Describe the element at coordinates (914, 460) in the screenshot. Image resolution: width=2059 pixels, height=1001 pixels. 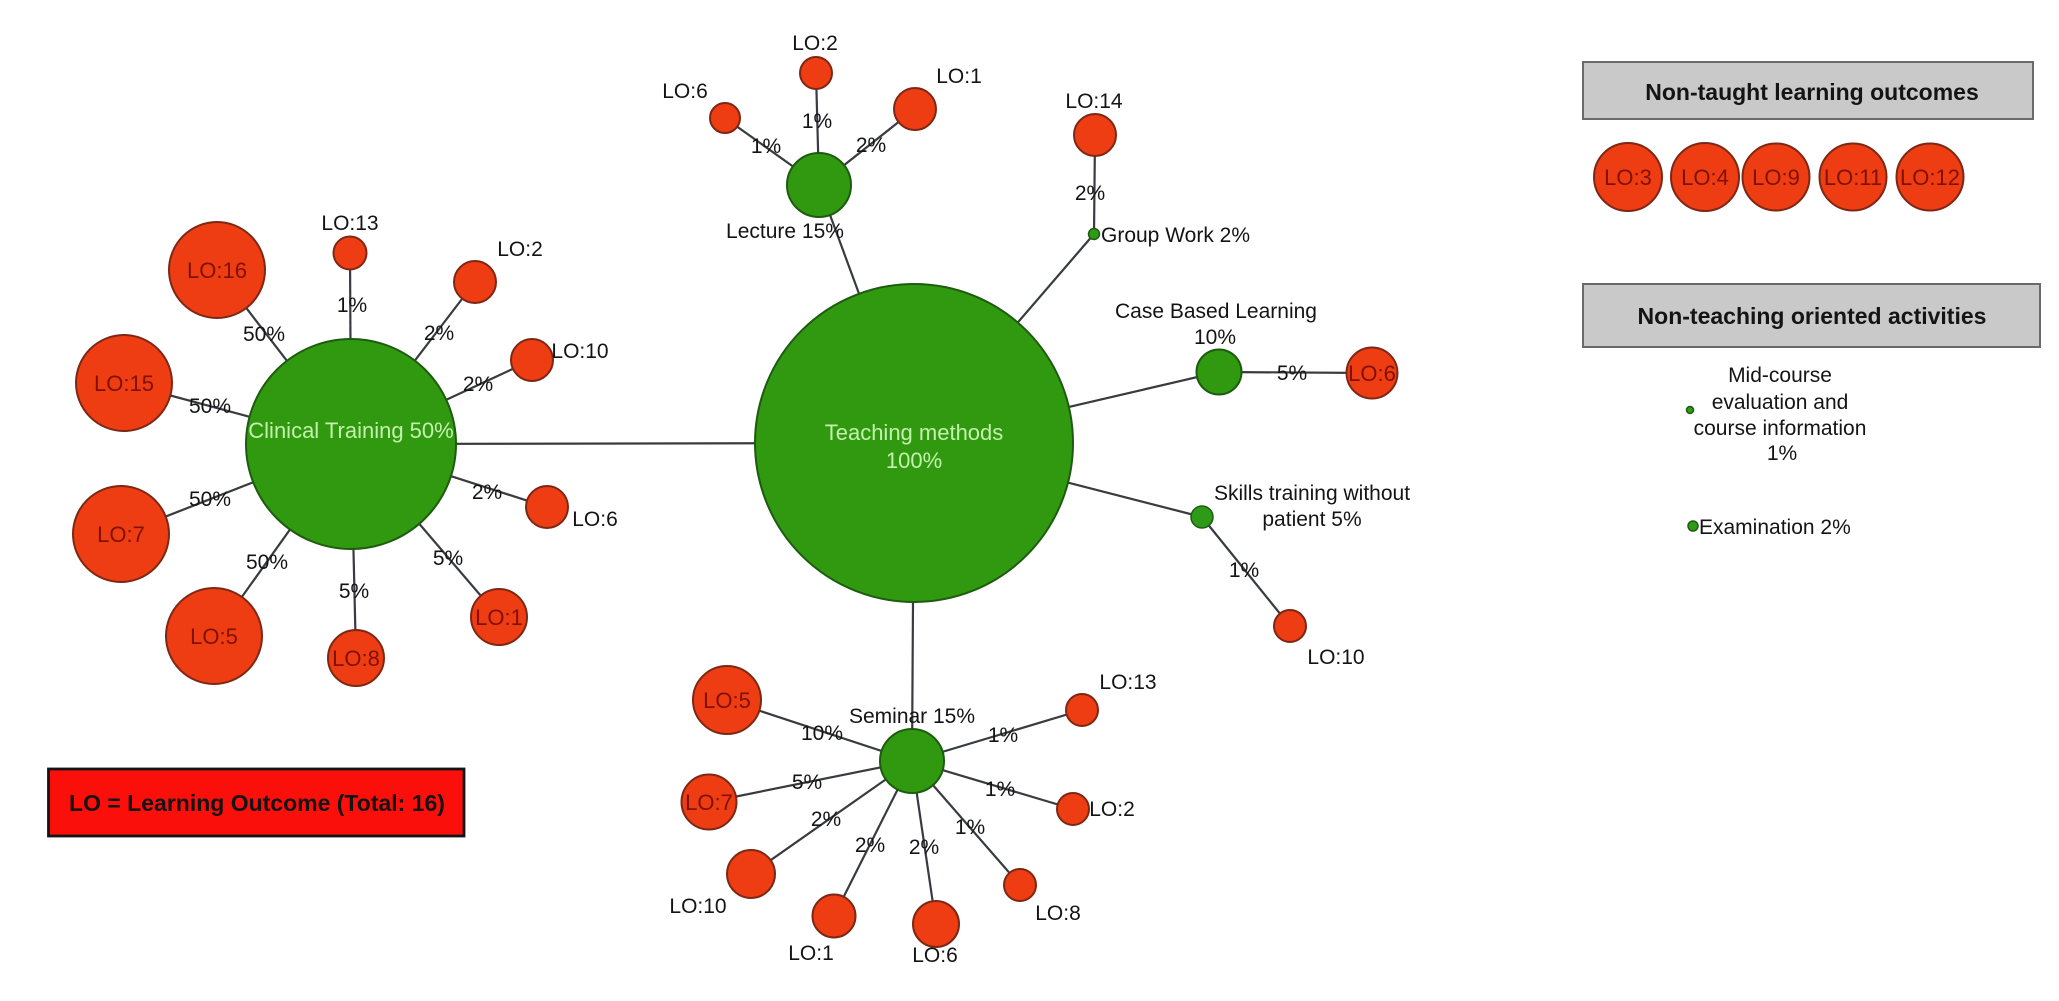
I see `svg-text: 100%` at that location.